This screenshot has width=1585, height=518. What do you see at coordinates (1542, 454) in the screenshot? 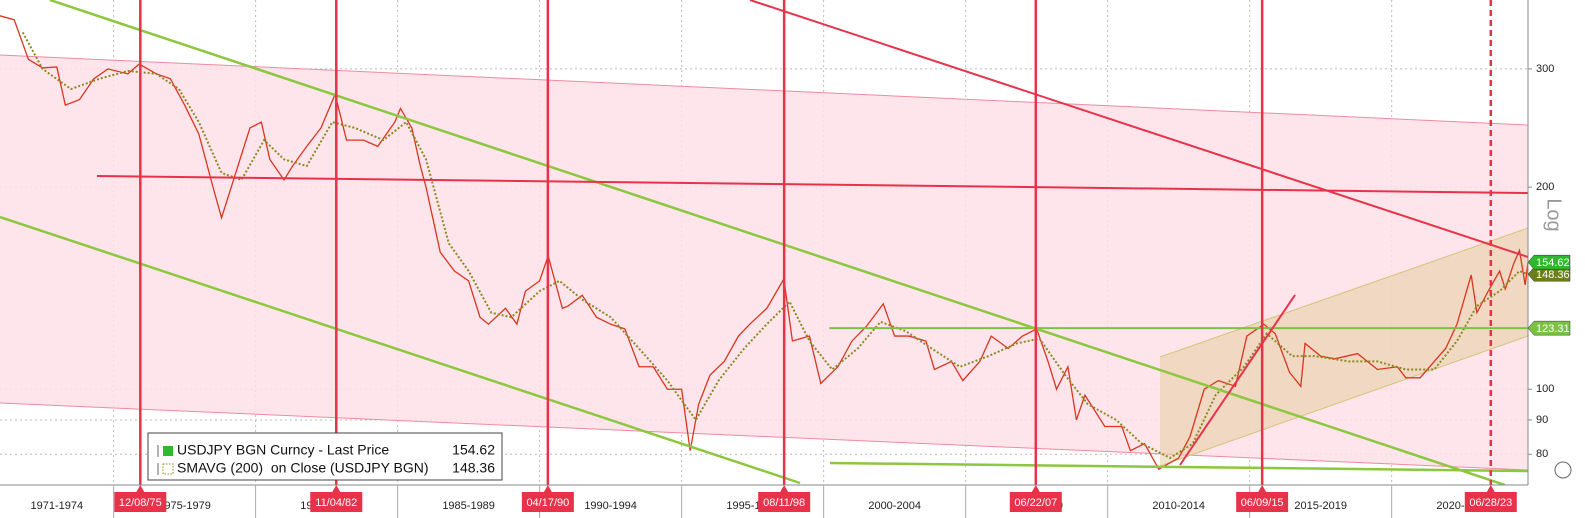
I see `y-tick-label: 80` at bounding box center [1542, 454].